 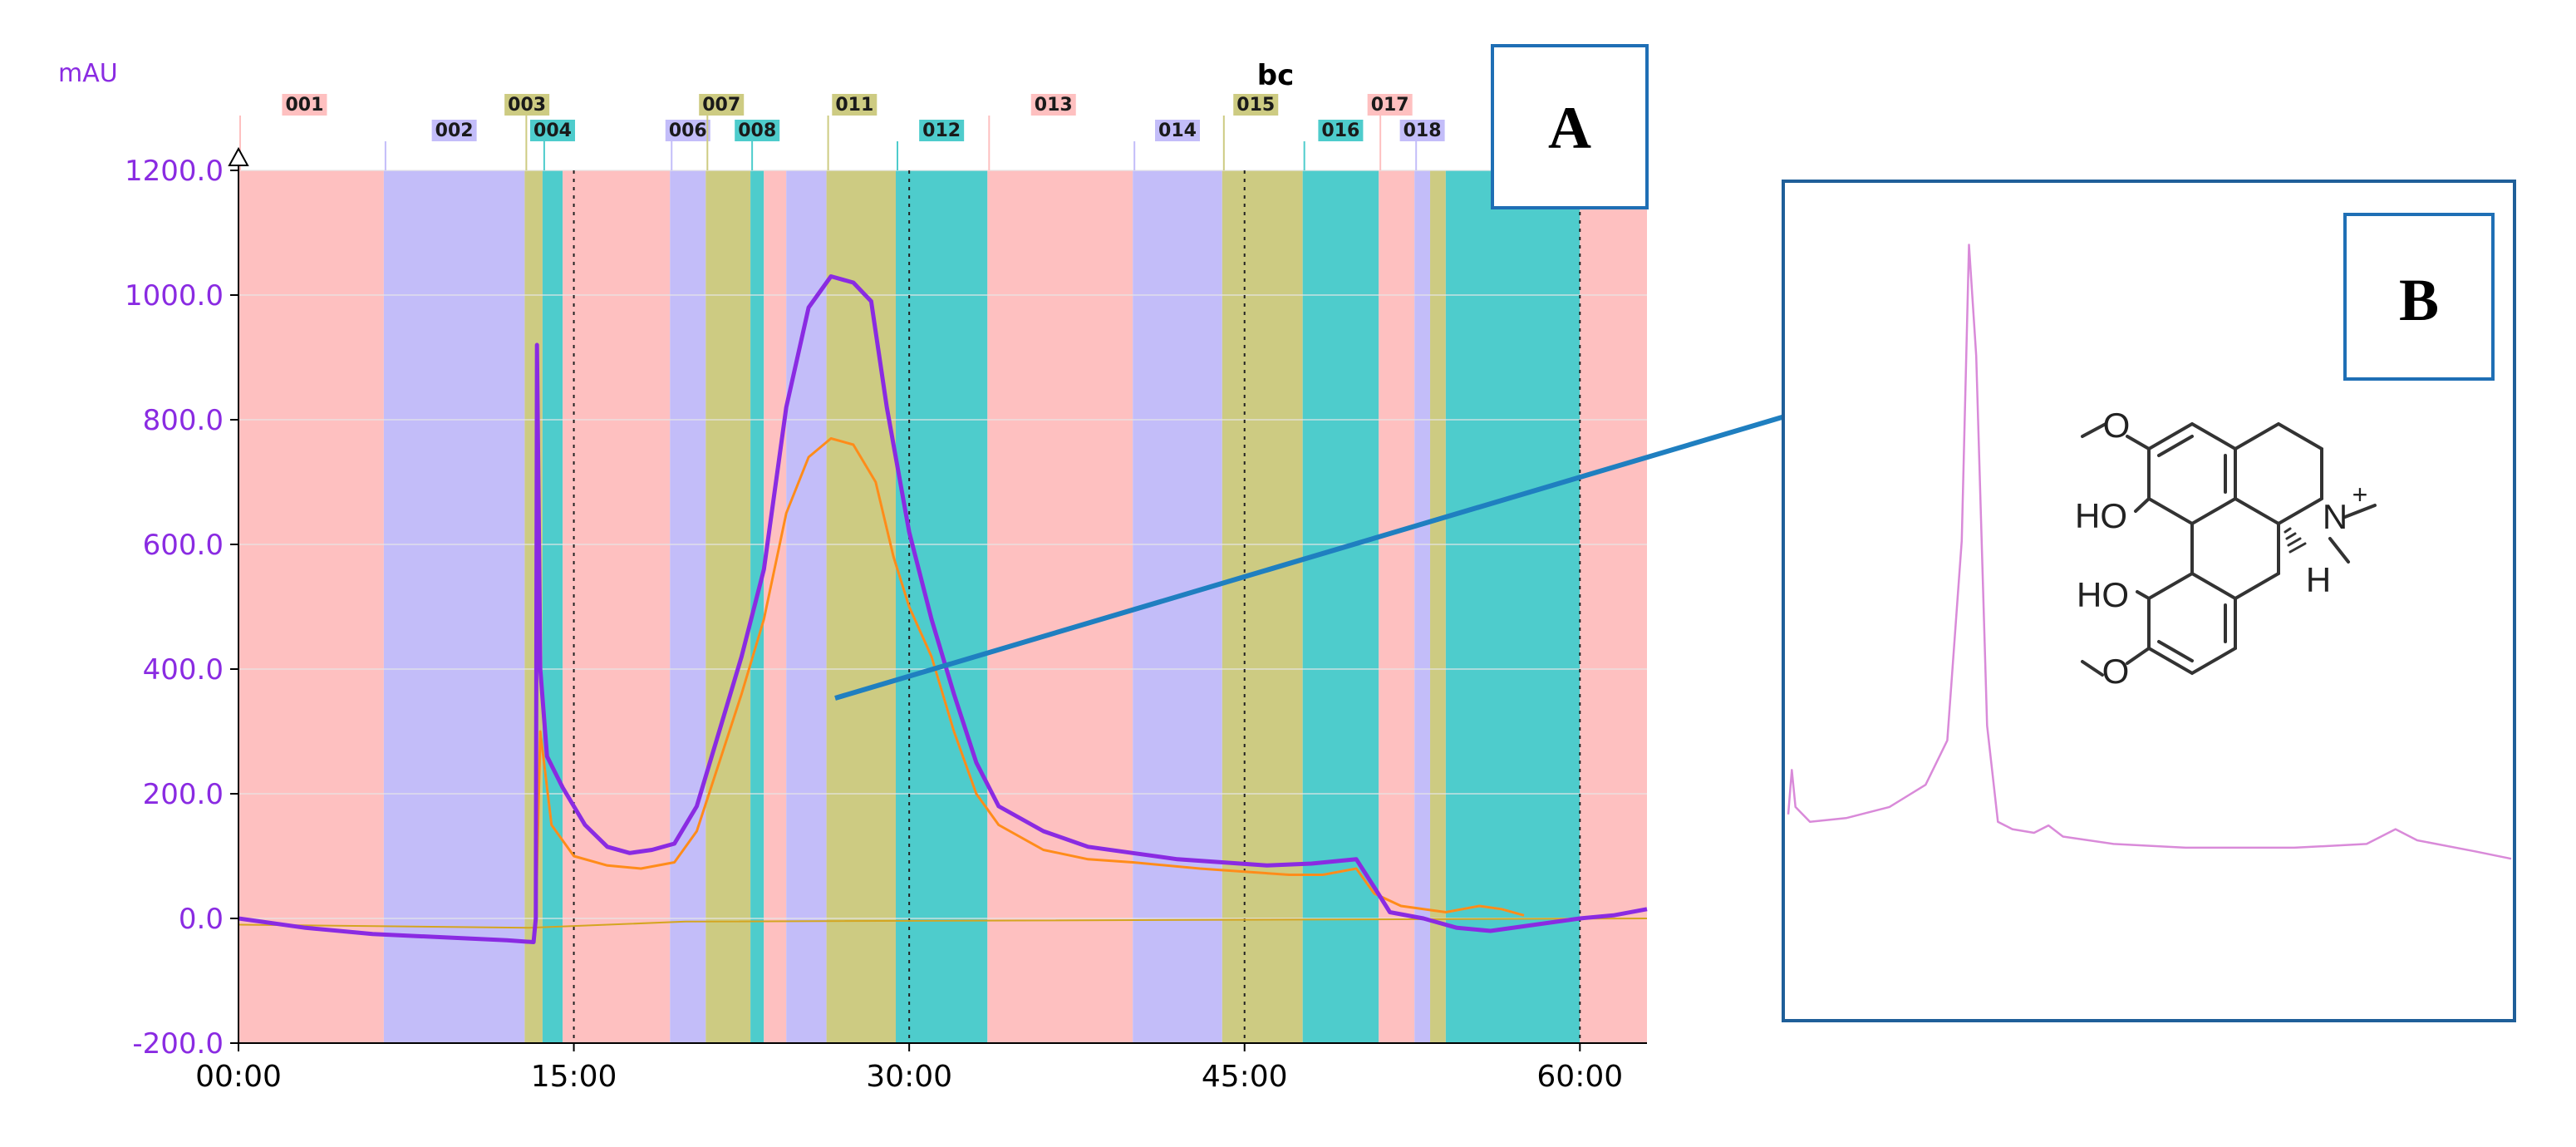 I want to click on fraction-label-012: 012, so click(x=942, y=131).